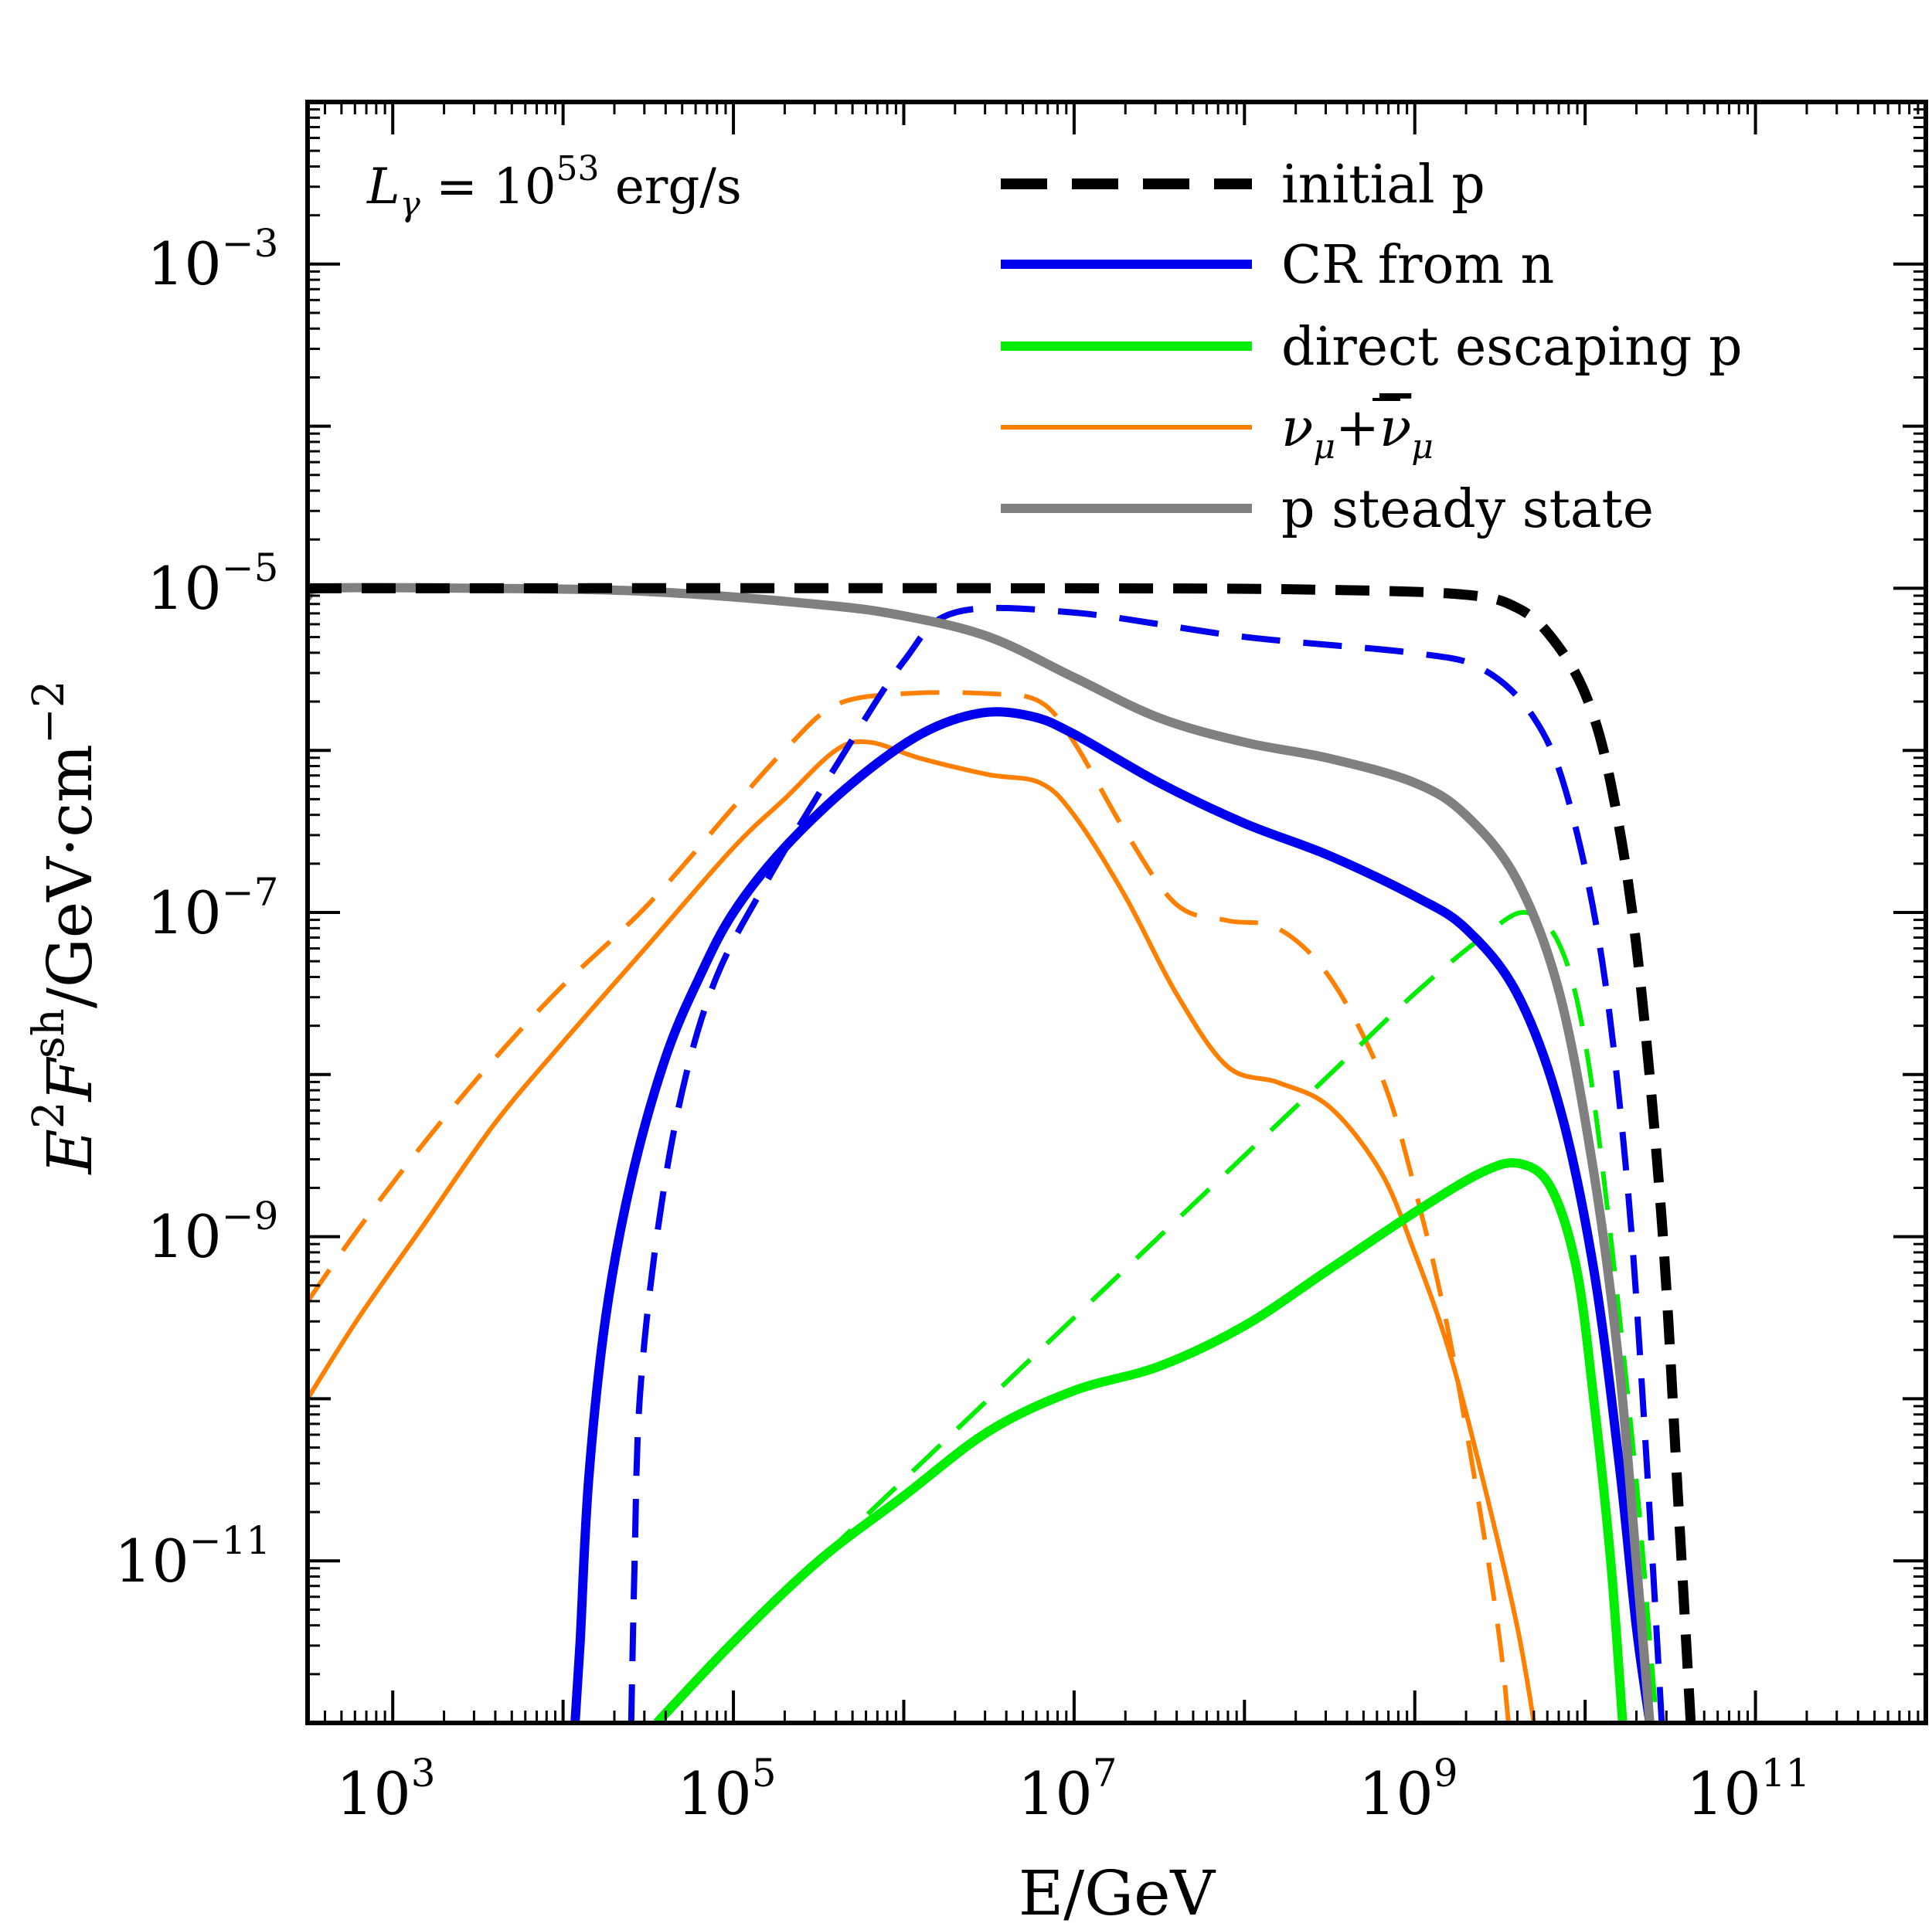 This screenshot has height=1930, width=1932. Describe the element at coordinates (386, 1789) in the screenshot. I see `x-tick-label: 10³` at that location.